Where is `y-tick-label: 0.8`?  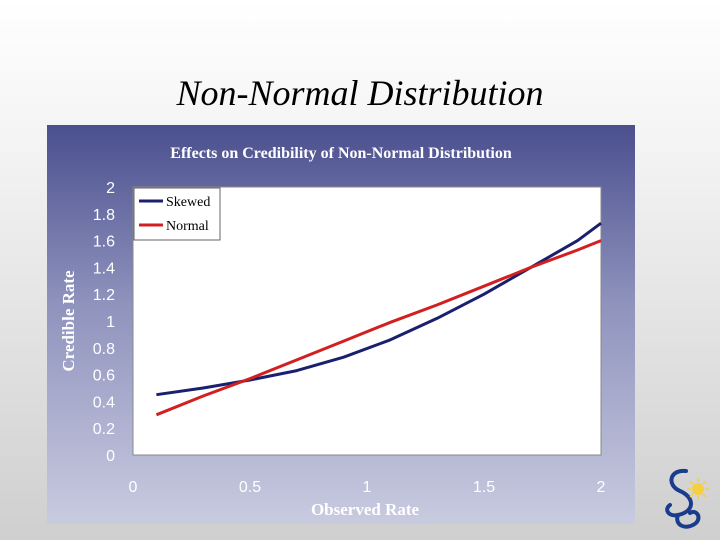
y-tick-label: 0.8 is located at coordinates (104, 349).